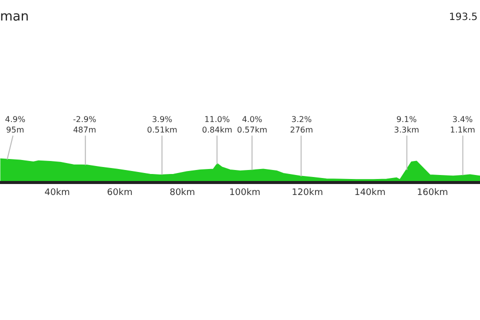  What do you see at coordinates (432, 193) in the screenshot?
I see `x-tick-label: 160km` at bounding box center [432, 193].